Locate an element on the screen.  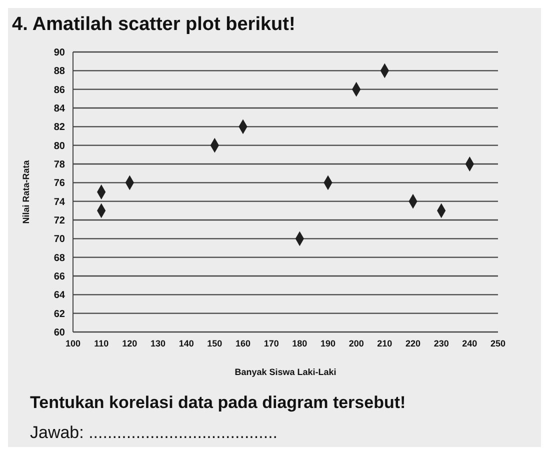
x-tick-label: 180 is located at coordinates (300, 343).